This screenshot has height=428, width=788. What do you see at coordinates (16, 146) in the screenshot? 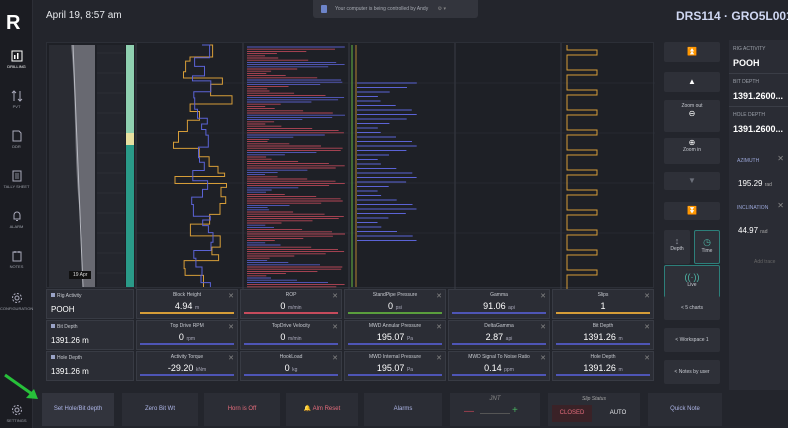
I see `nav-label: DDR` at bounding box center [16, 146].